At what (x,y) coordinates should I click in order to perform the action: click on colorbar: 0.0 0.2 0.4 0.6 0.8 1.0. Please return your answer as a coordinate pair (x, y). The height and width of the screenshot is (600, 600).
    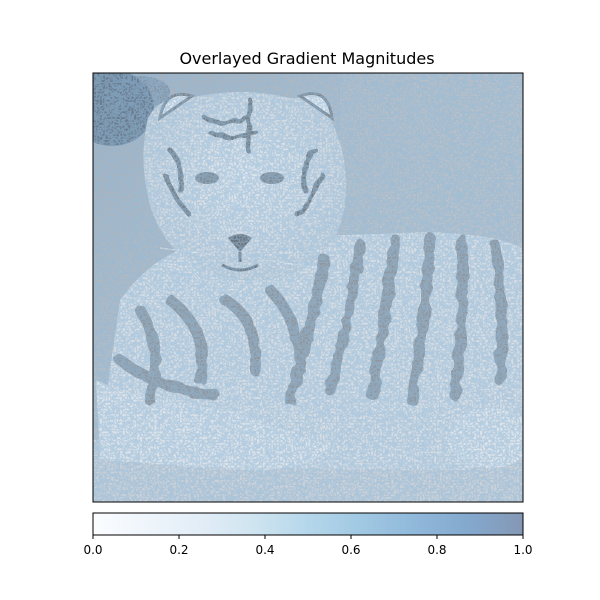
    Looking at the image, I should click on (308, 534).